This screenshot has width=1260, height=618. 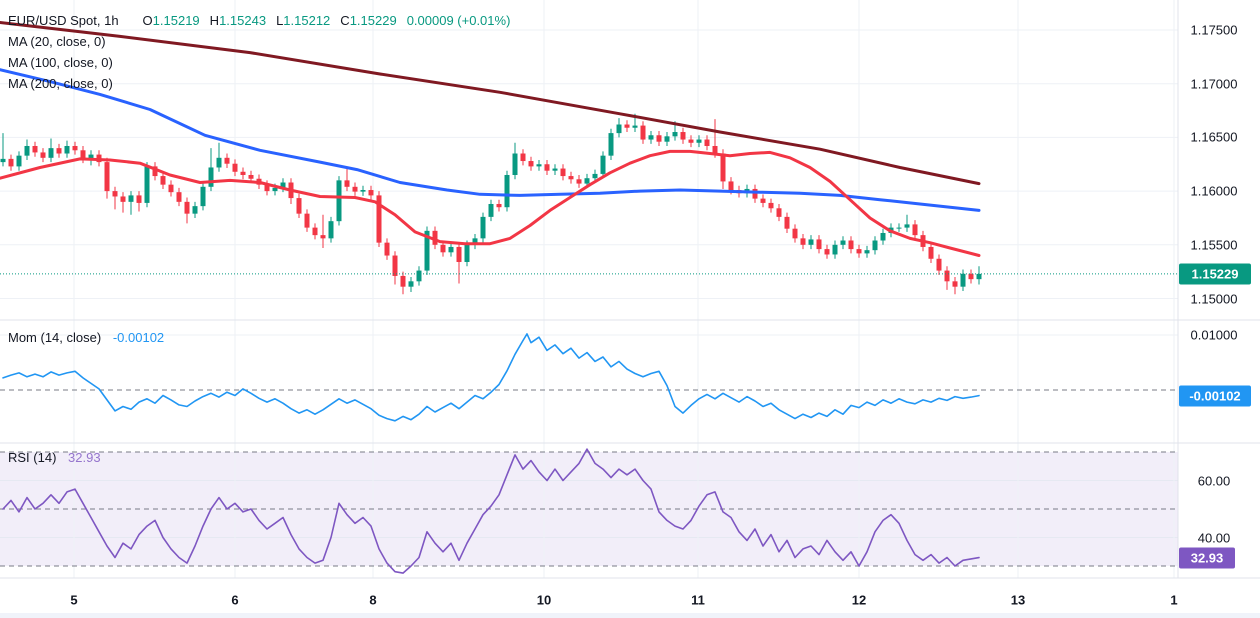 I want to click on time-tick-label: 13, so click(x=1018, y=600).